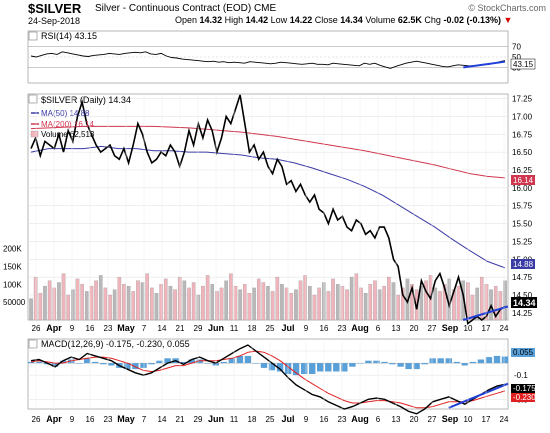  What do you see at coordinates (234, 20) in the screenshot?
I see `high-label: High` at bounding box center [234, 20].